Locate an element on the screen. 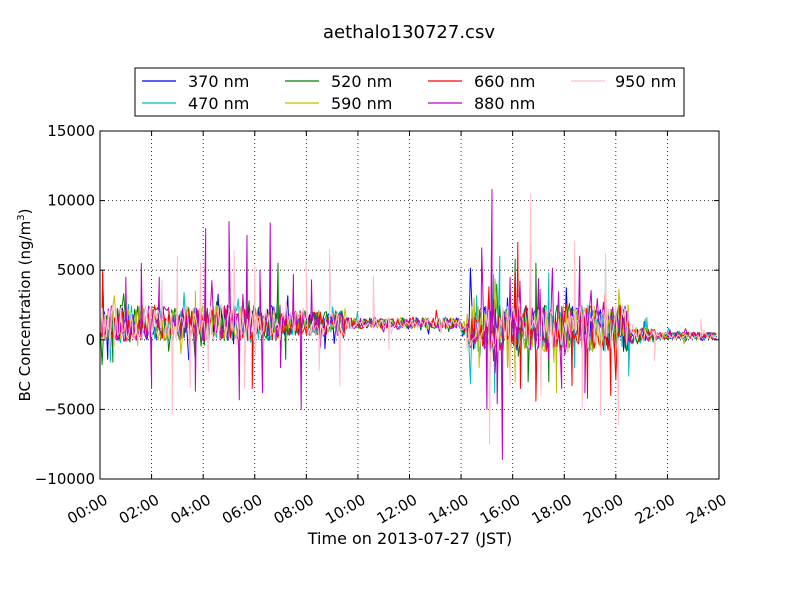  series-line-590-nm is located at coordinates (408, 336).